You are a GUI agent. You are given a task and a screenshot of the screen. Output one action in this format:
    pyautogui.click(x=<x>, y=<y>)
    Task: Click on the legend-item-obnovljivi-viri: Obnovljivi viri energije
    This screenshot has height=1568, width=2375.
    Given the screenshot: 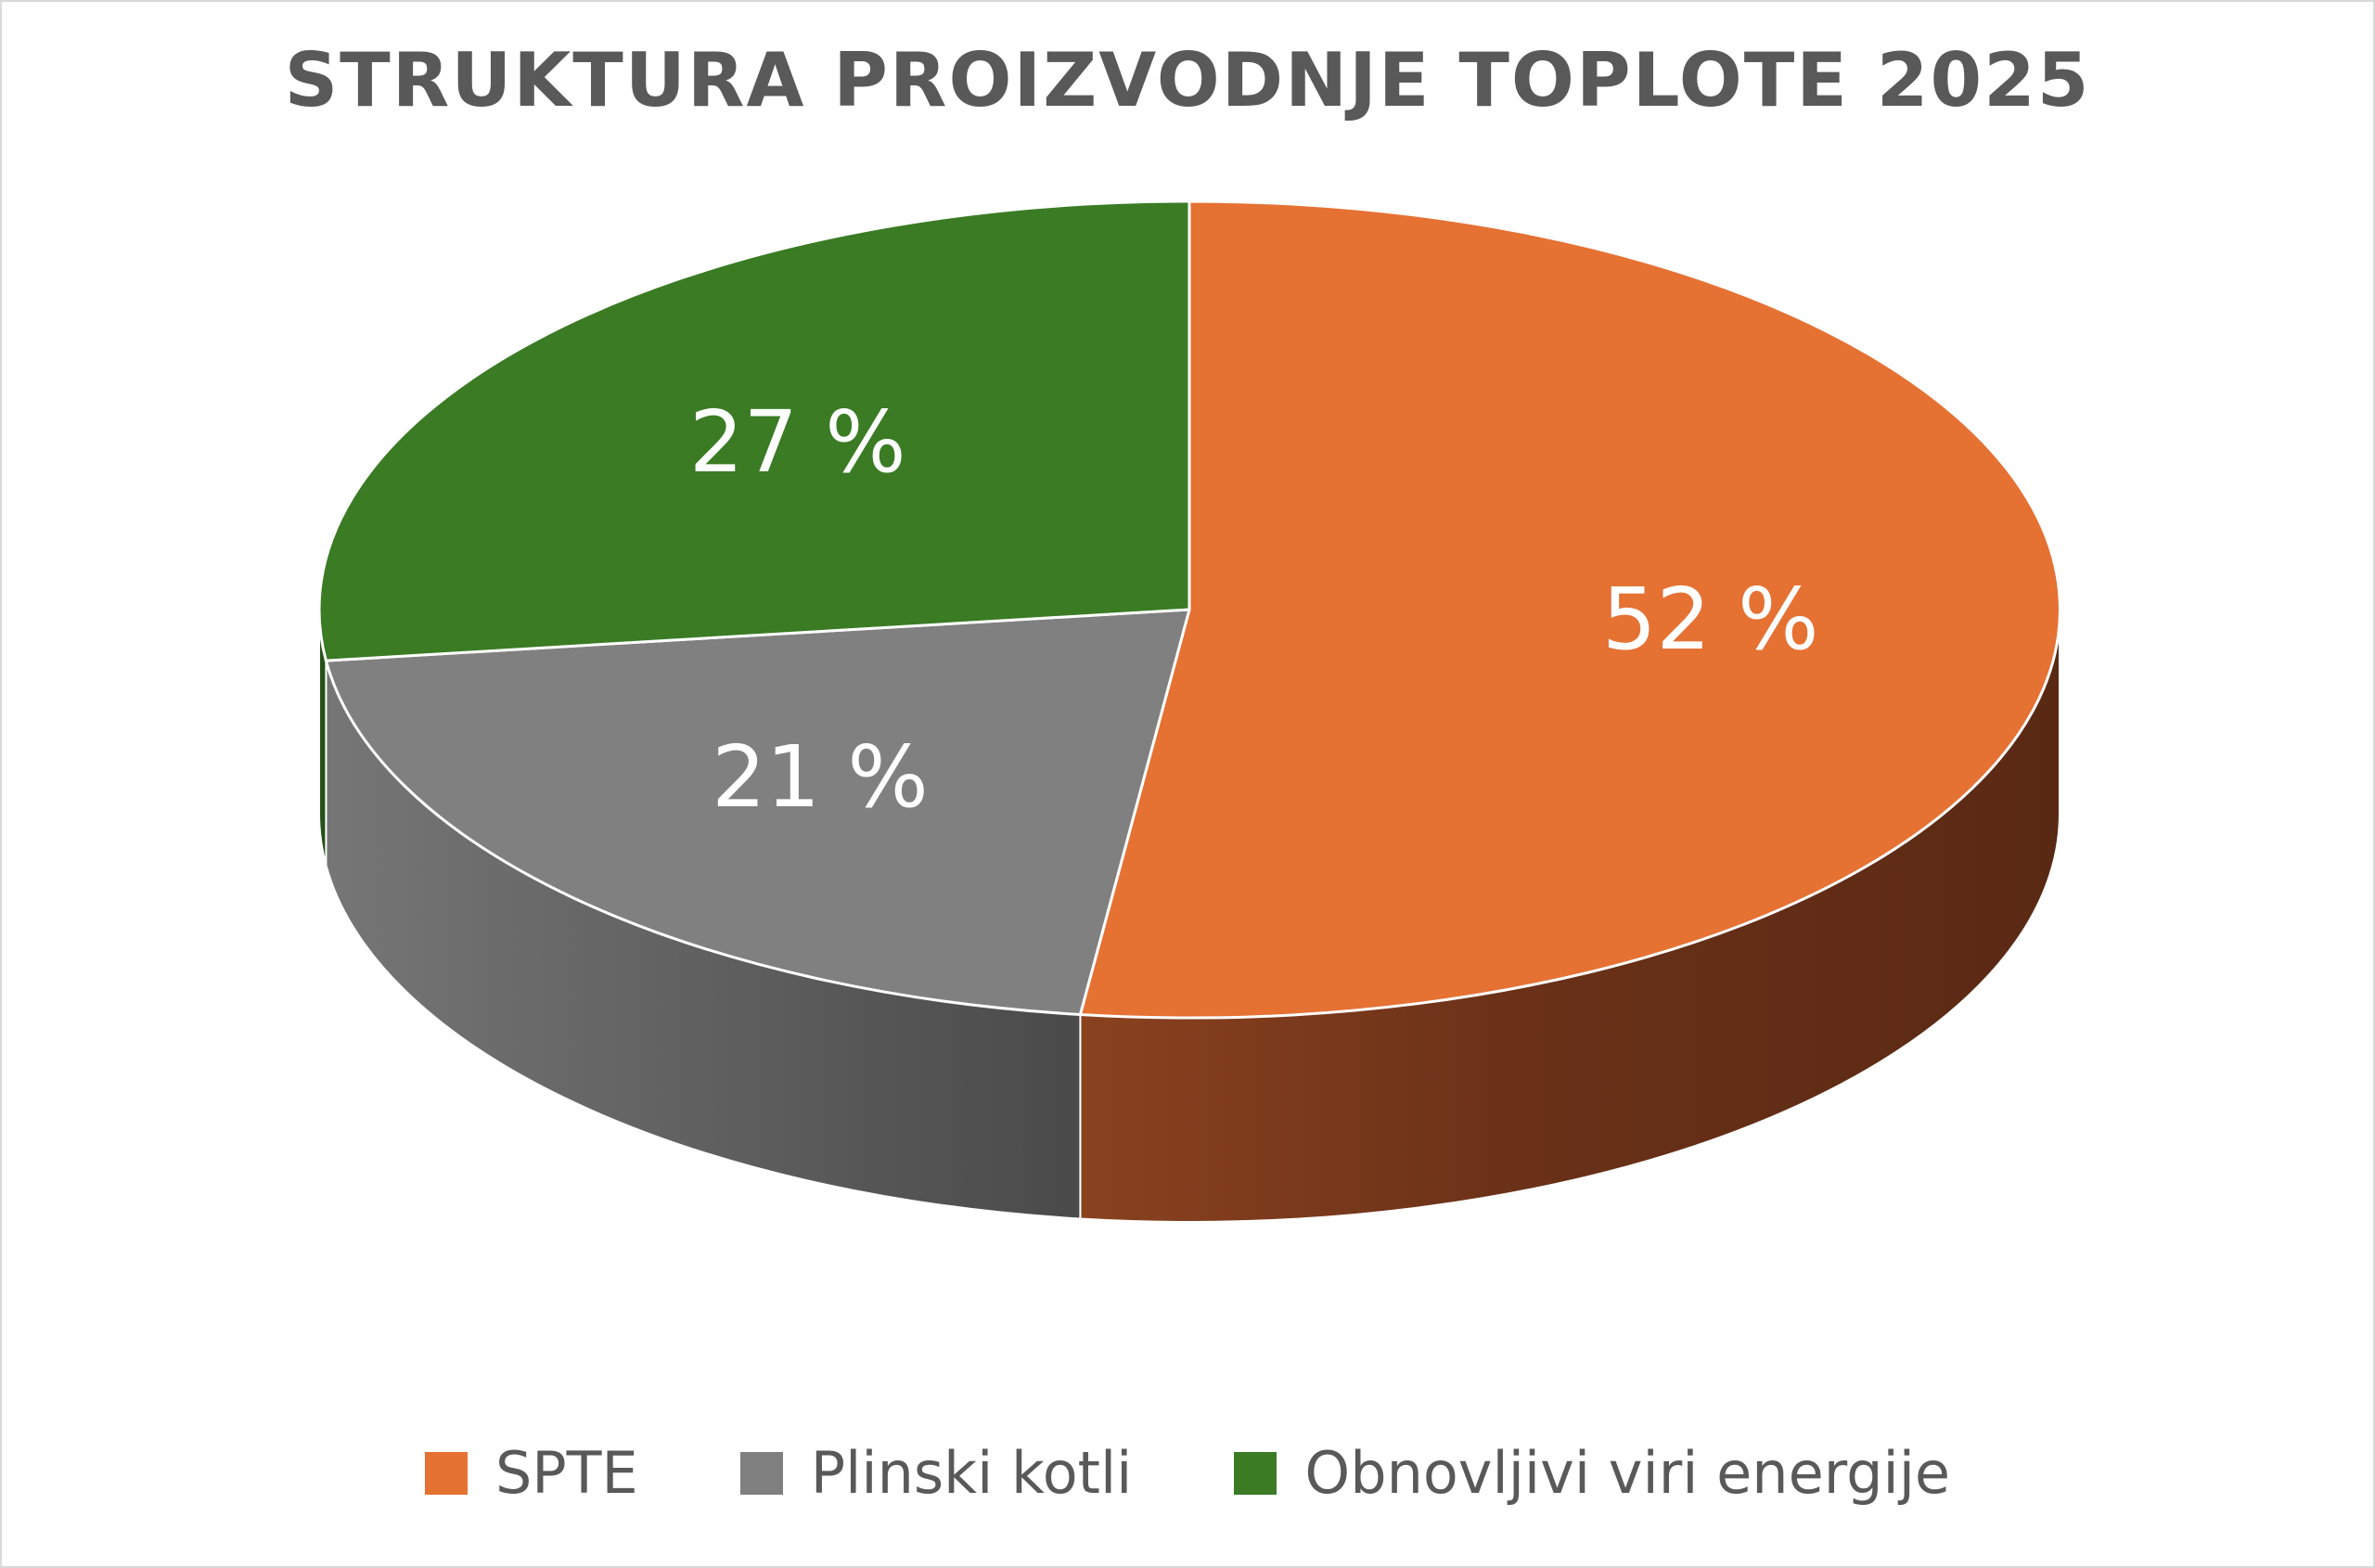 What is the action you would take?
    pyautogui.click(x=1592, y=1474)
    